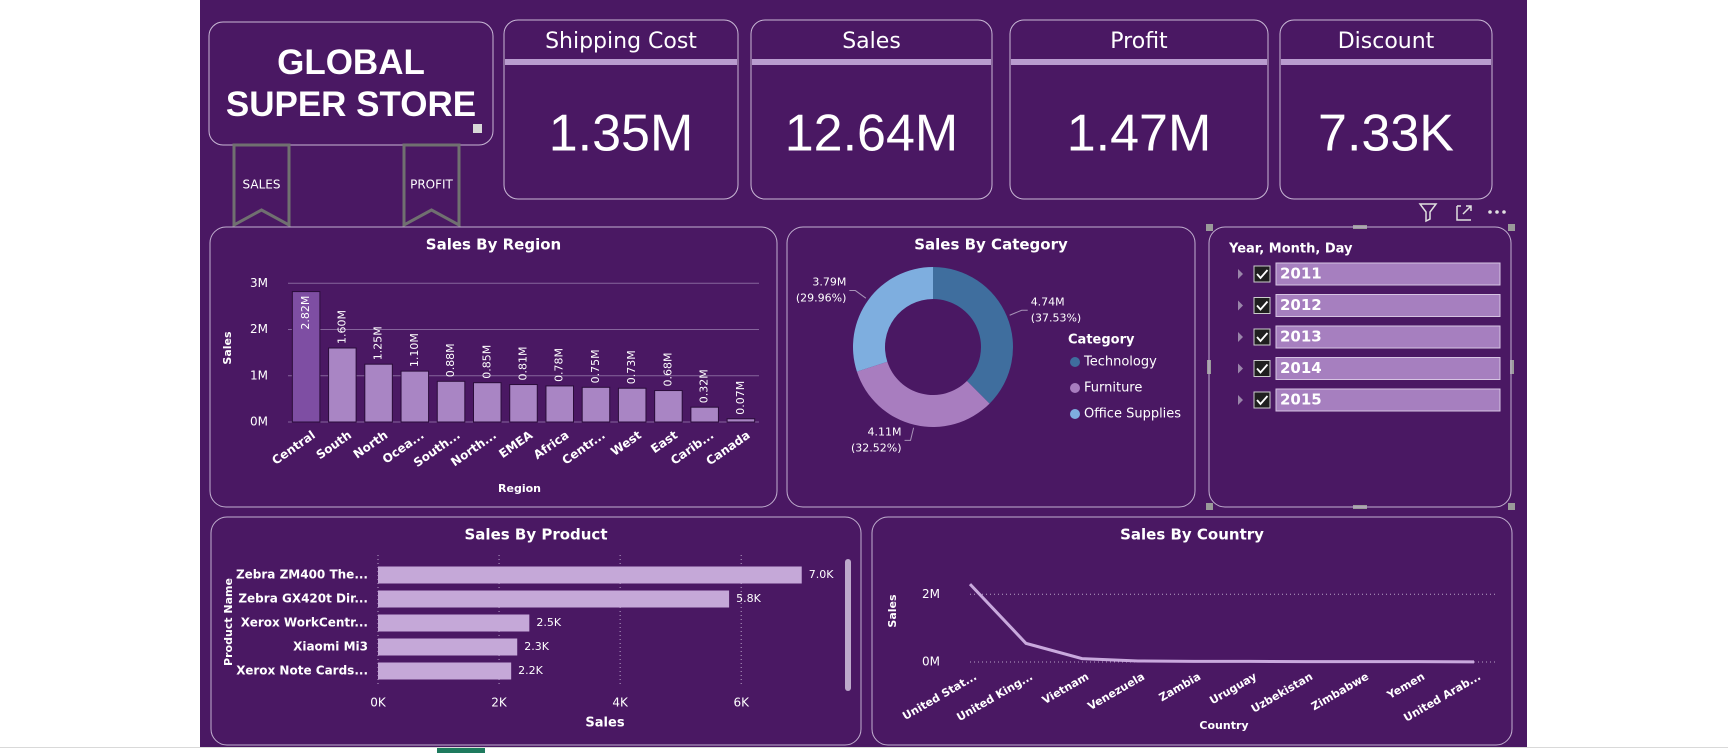  What do you see at coordinates (931, 594) in the screenshot?
I see `y-tick-label: 2M` at bounding box center [931, 594].